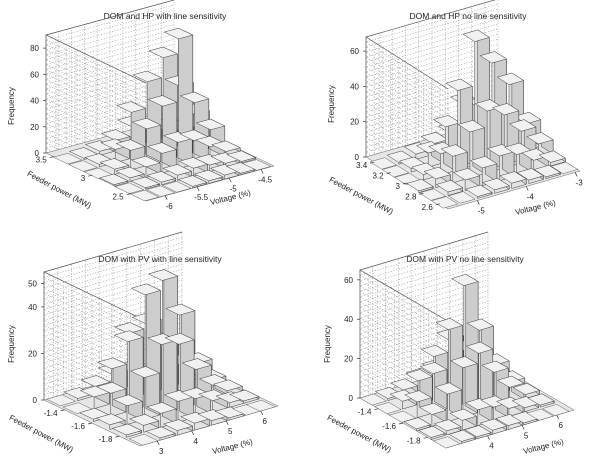 Image resolution: width=609 pixels, height=461 pixels. Describe the element at coordinates (161, 451) in the screenshot. I see `x-tick-label: 3` at that location.